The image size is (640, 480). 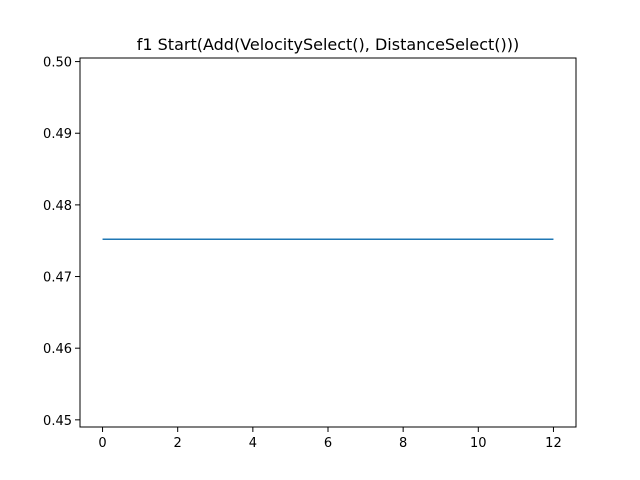 I want to click on x-tick-label: 0, so click(x=102, y=443).